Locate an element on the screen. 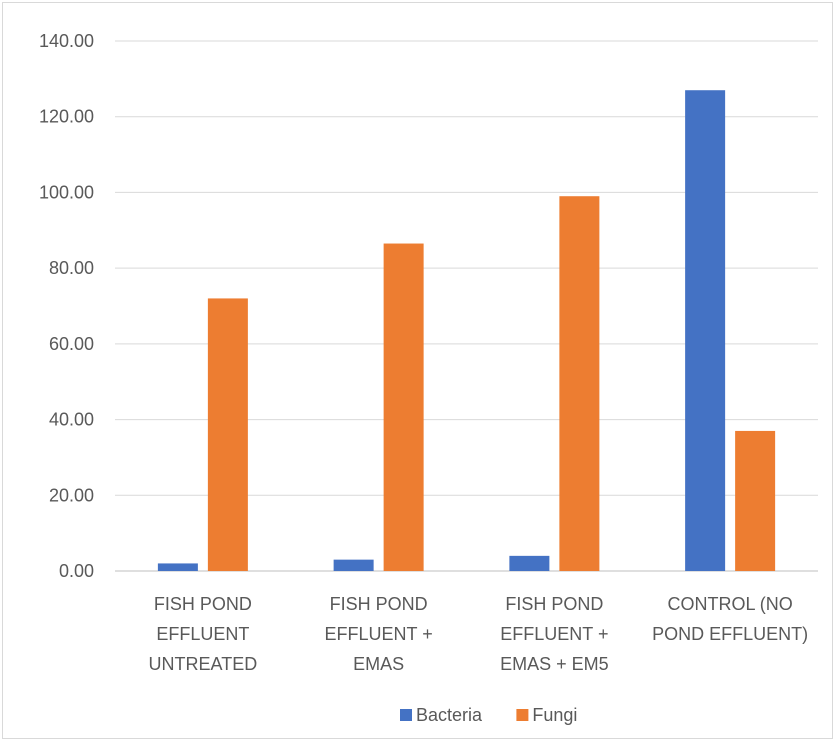 This screenshot has height=743, width=837. category-label: CONTROL (NO is located at coordinates (729, 604).